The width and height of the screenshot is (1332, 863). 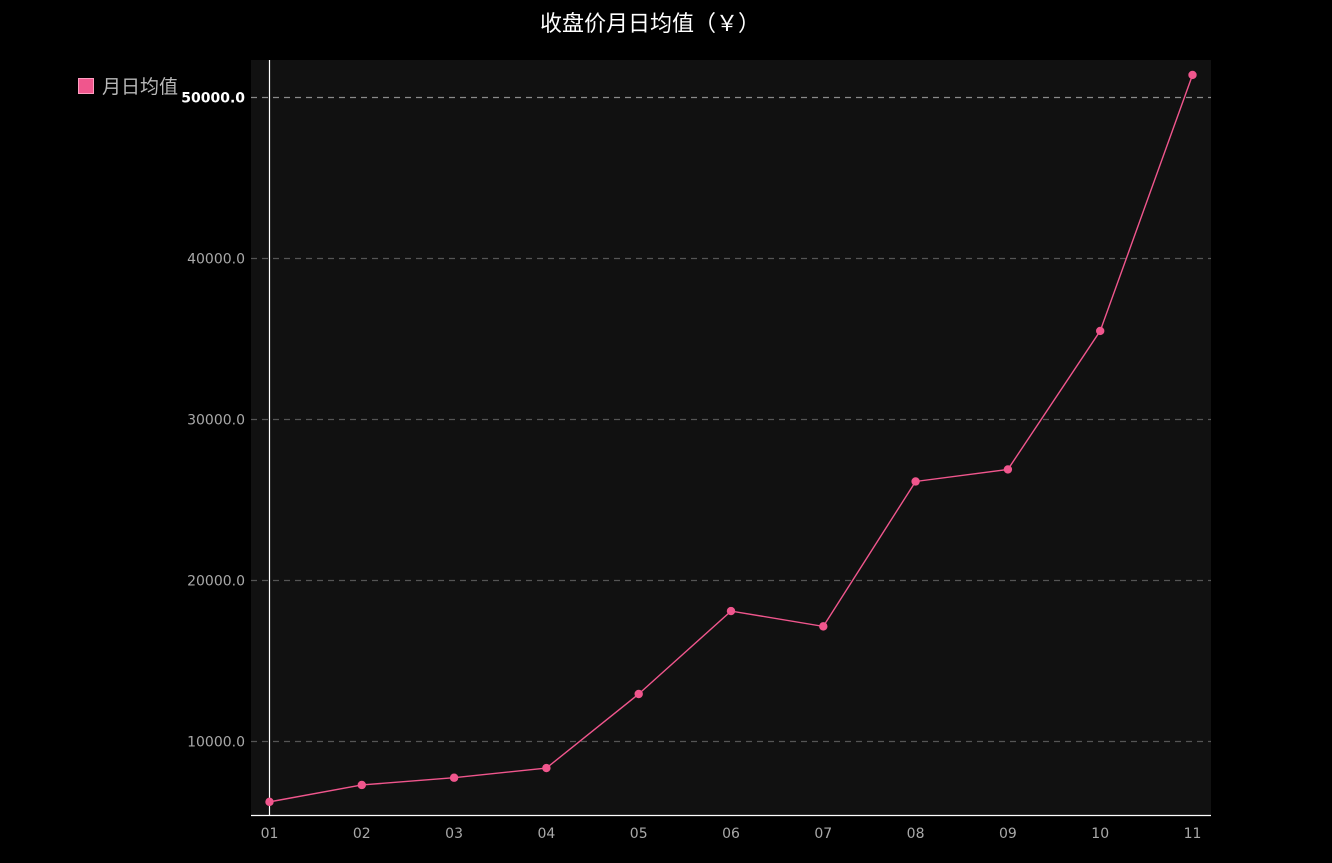 I want to click on x-tick-label: 10, so click(x=1100, y=834).